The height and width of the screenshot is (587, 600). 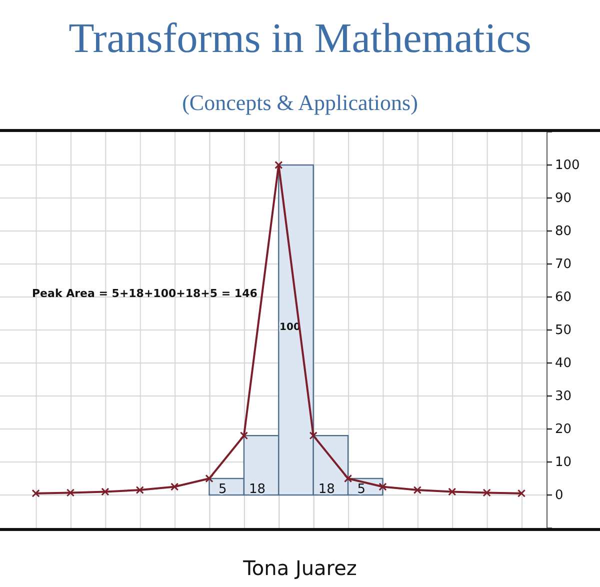 What do you see at coordinates (563, 330) in the screenshot?
I see `y-tick-label: 50` at bounding box center [563, 330].